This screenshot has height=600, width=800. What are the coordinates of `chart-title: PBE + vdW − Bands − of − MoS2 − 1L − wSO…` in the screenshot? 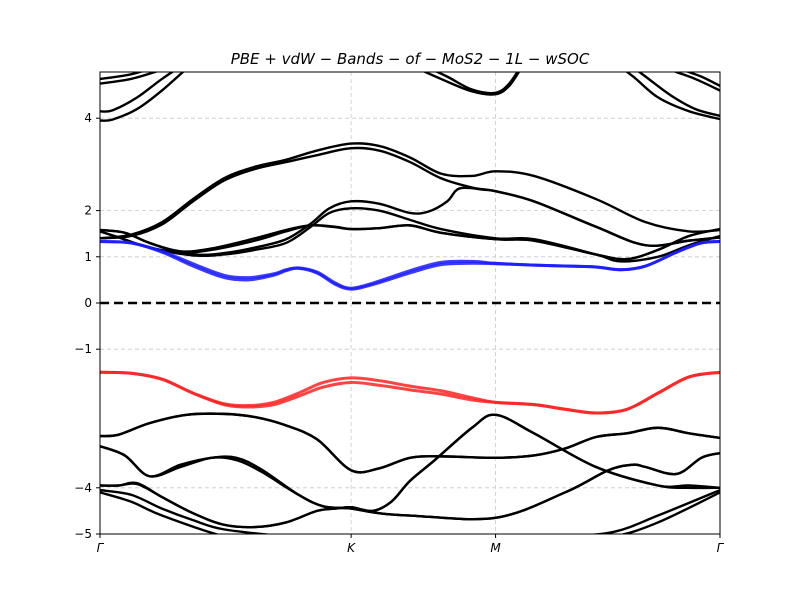 It's located at (410, 59).